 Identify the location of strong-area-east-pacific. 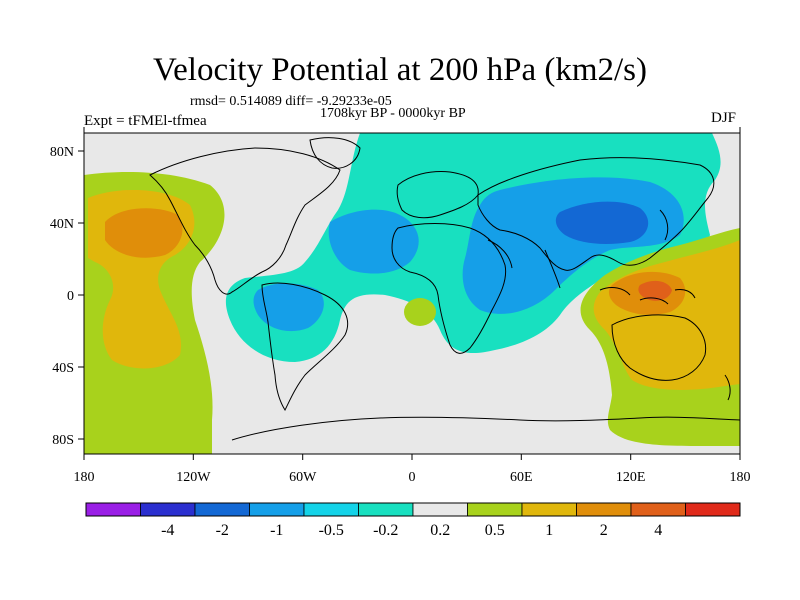
(144, 233).